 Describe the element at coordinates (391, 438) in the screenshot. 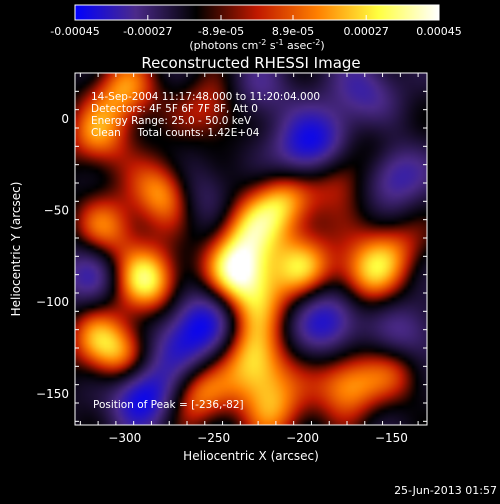

I see `x-tick-label: −150` at that location.